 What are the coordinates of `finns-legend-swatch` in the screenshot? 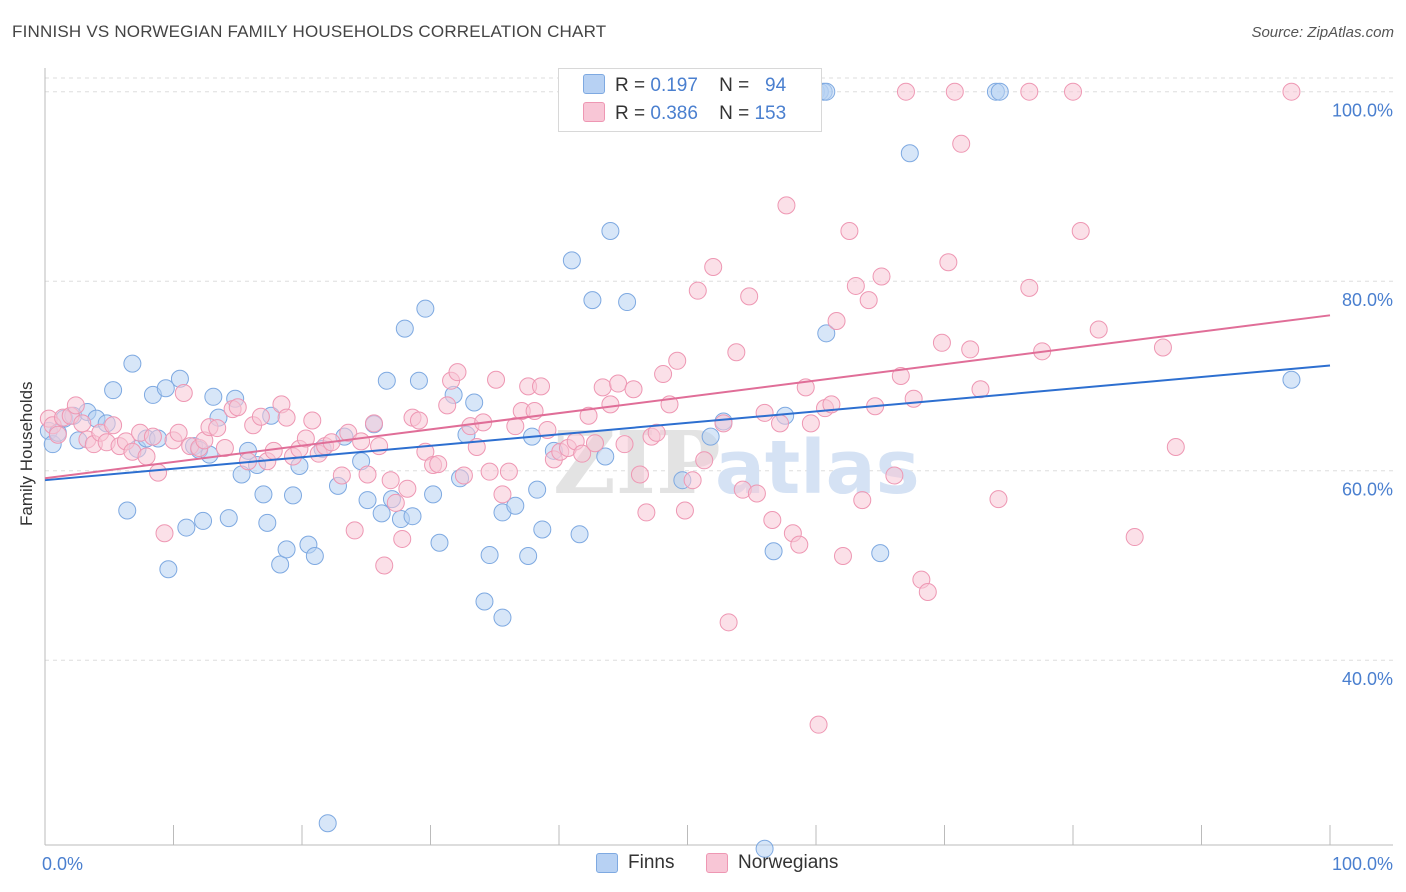 It's located at (607, 863).